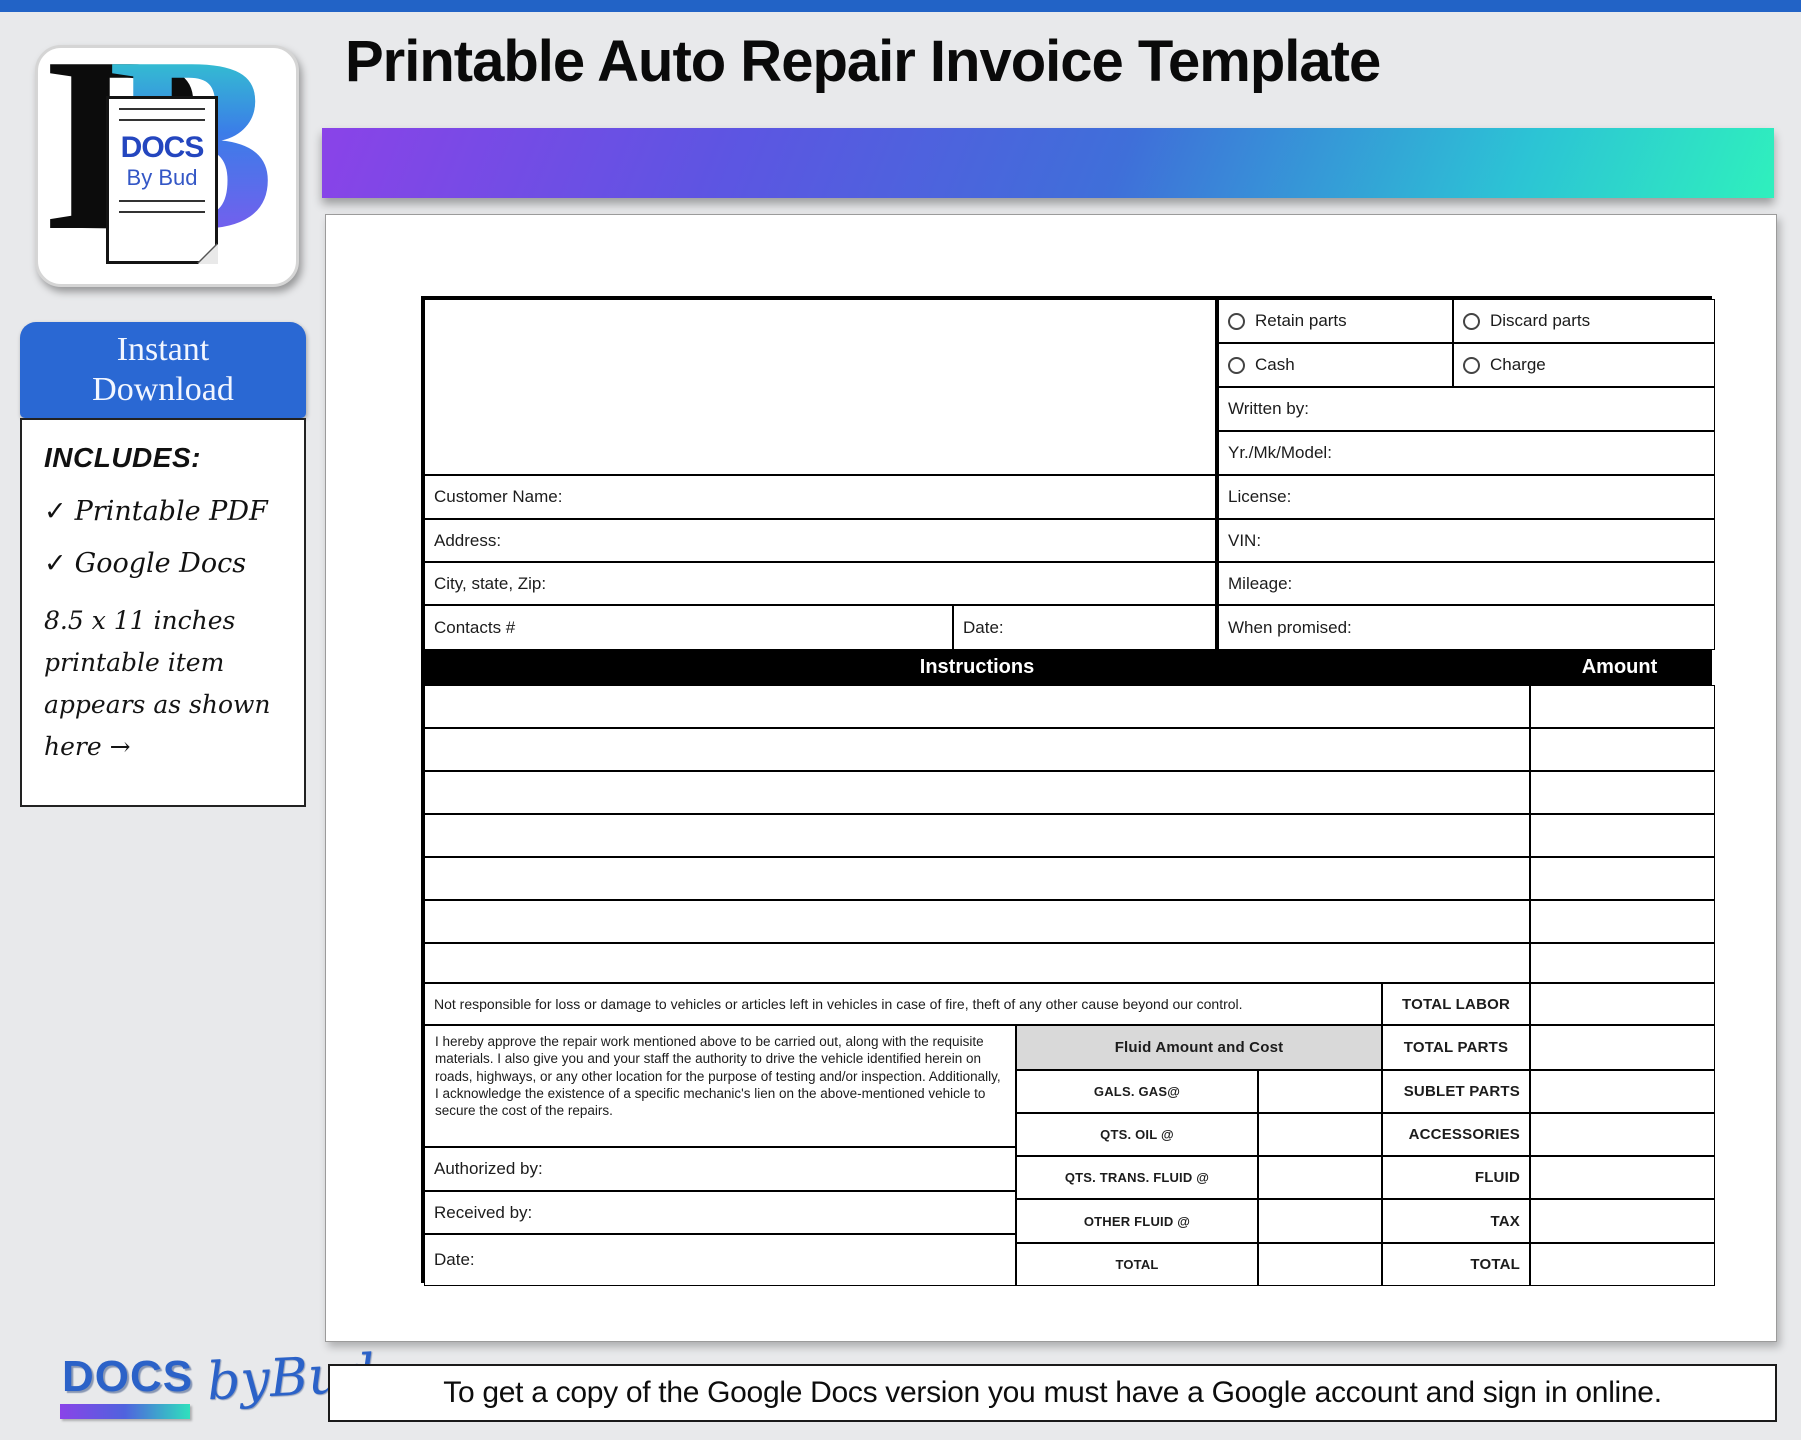 Image resolution: width=1801 pixels, height=1440 pixels. What do you see at coordinates (157, 704) in the screenshot?
I see `size-note-line: appears as shown` at bounding box center [157, 704].